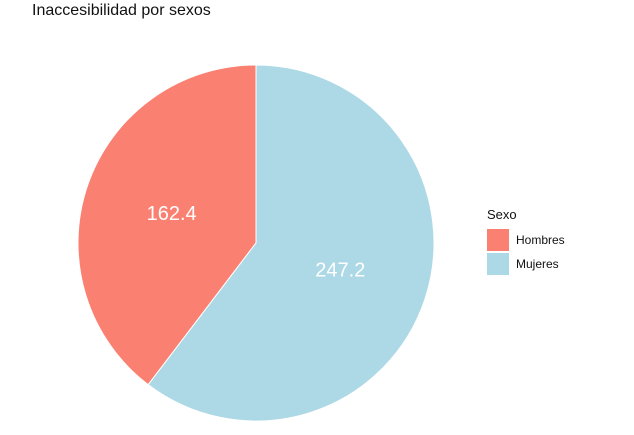  What do you see at coordinates (172, 214) in the screenshot?
I see `slice-label-hombres: 162.4` at bounding box center [172, 214].